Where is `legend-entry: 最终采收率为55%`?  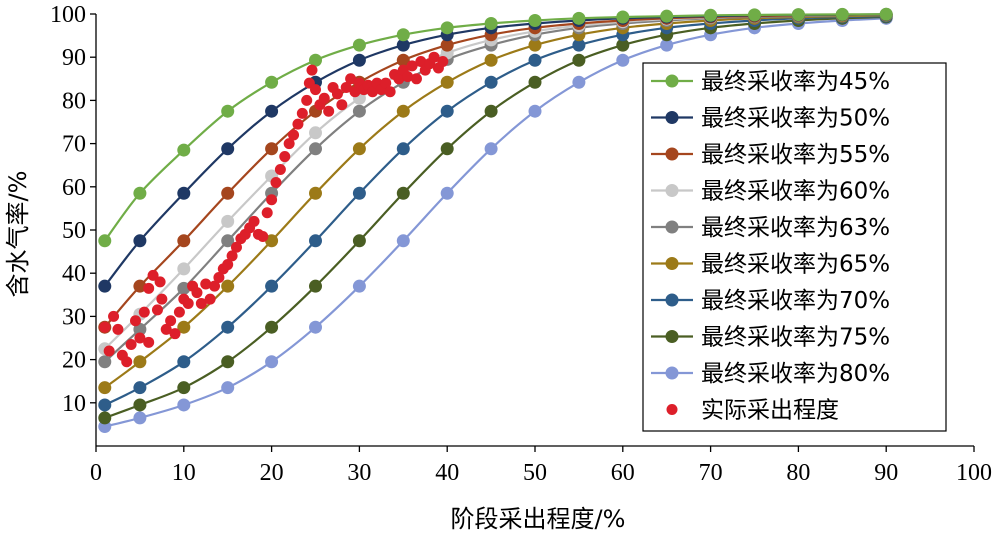
legend-entry: 最终采收率为55% is located at coordinates (770, 155).